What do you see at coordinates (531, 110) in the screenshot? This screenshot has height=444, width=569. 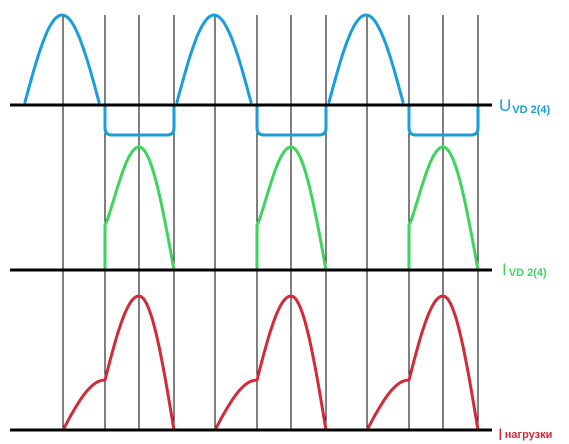 I see `voltage-label-sub: VD 2(4)` at bounding box center [531, 110].